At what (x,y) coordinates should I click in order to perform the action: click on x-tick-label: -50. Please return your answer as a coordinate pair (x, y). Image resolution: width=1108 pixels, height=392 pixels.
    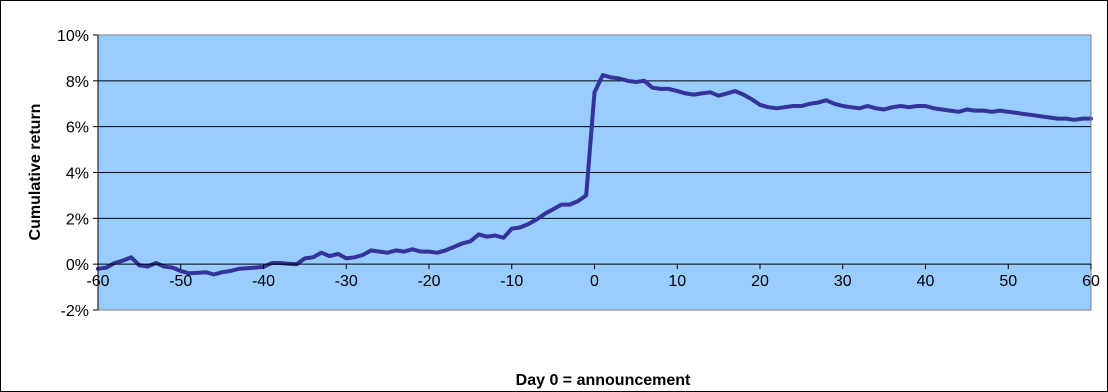
    Looking at the image, I should click on (180, 281).